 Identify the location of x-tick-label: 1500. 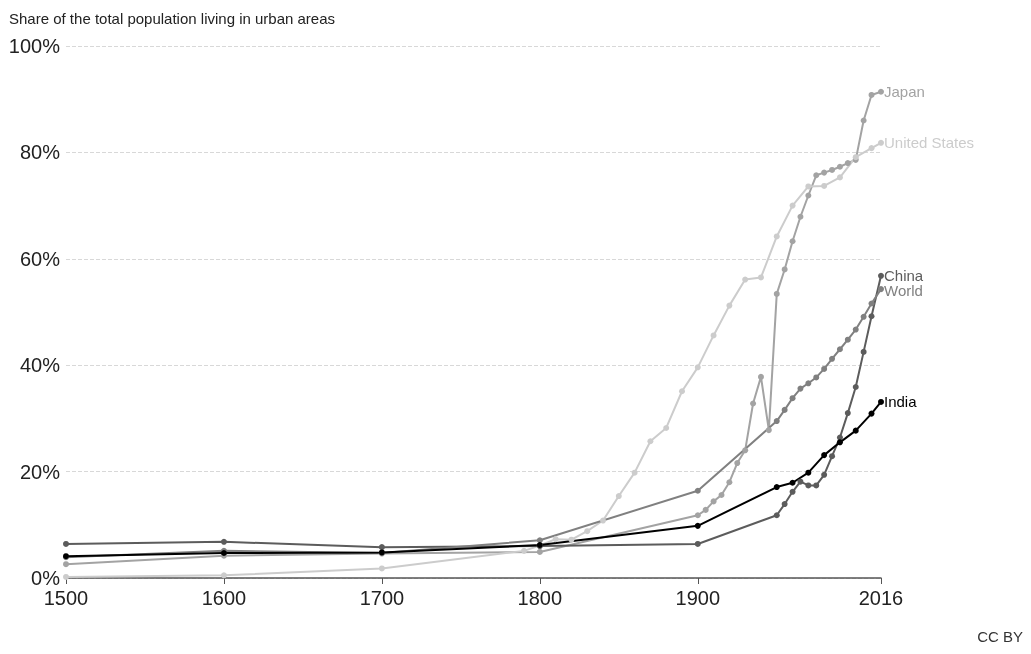
(66, 598).